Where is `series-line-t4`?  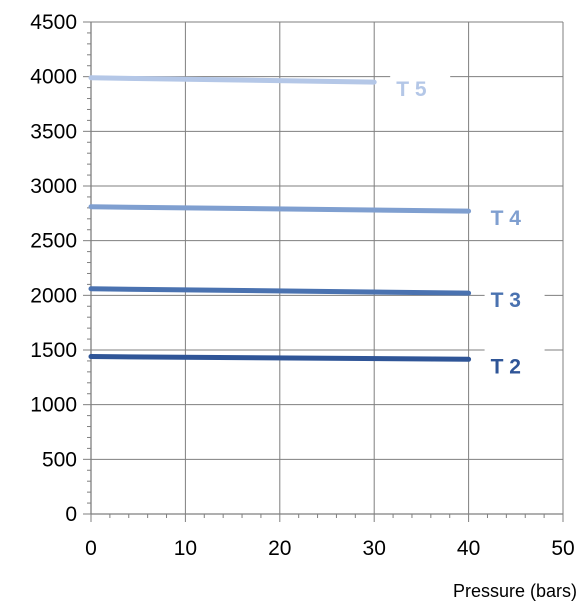 series-line-t4 is located at coordinates (280, 209).